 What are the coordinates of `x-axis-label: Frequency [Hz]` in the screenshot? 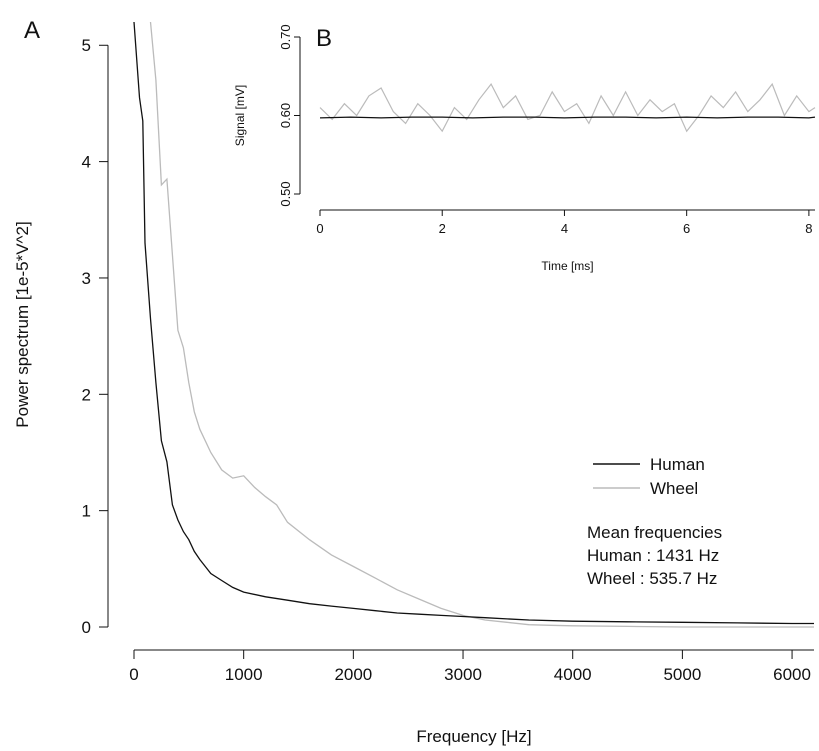 It's located at (473, 736).